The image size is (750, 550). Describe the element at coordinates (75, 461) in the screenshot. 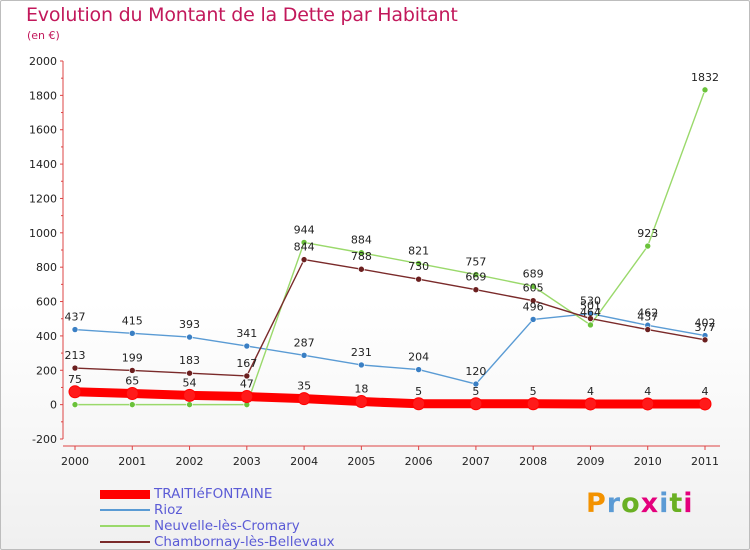

I see `x-tick-label: 2000` at that location.